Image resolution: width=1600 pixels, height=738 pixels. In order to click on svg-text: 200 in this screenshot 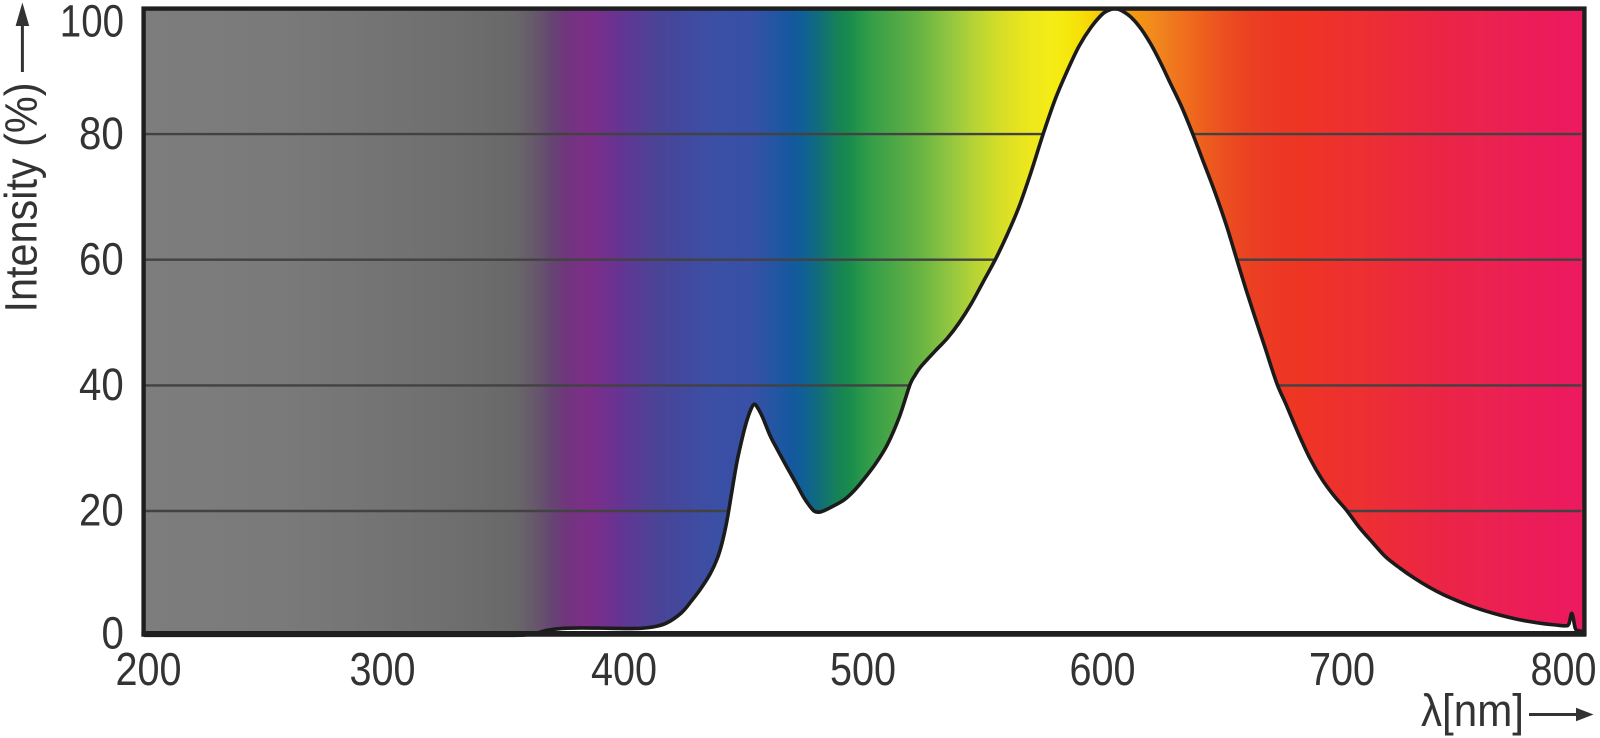, I will do `click(149, 669)`.